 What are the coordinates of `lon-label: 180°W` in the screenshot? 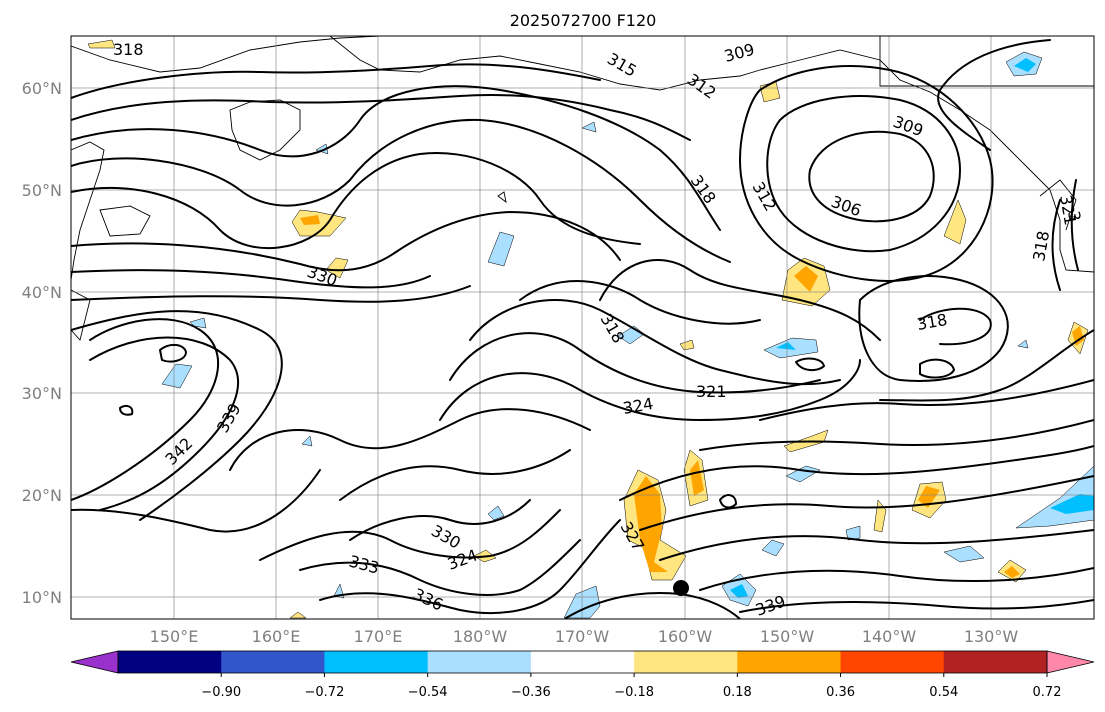 It's located at (480, 636).